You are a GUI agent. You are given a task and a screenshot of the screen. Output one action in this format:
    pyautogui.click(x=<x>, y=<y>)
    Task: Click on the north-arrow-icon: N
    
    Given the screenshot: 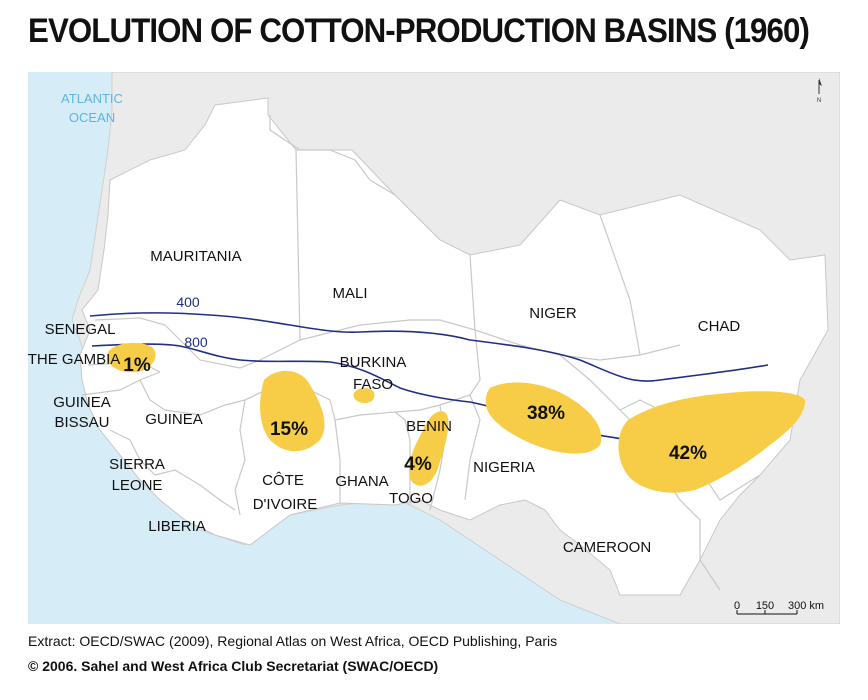 What is the action you would take?
    pyautogui.click(x=819, y=91)
    